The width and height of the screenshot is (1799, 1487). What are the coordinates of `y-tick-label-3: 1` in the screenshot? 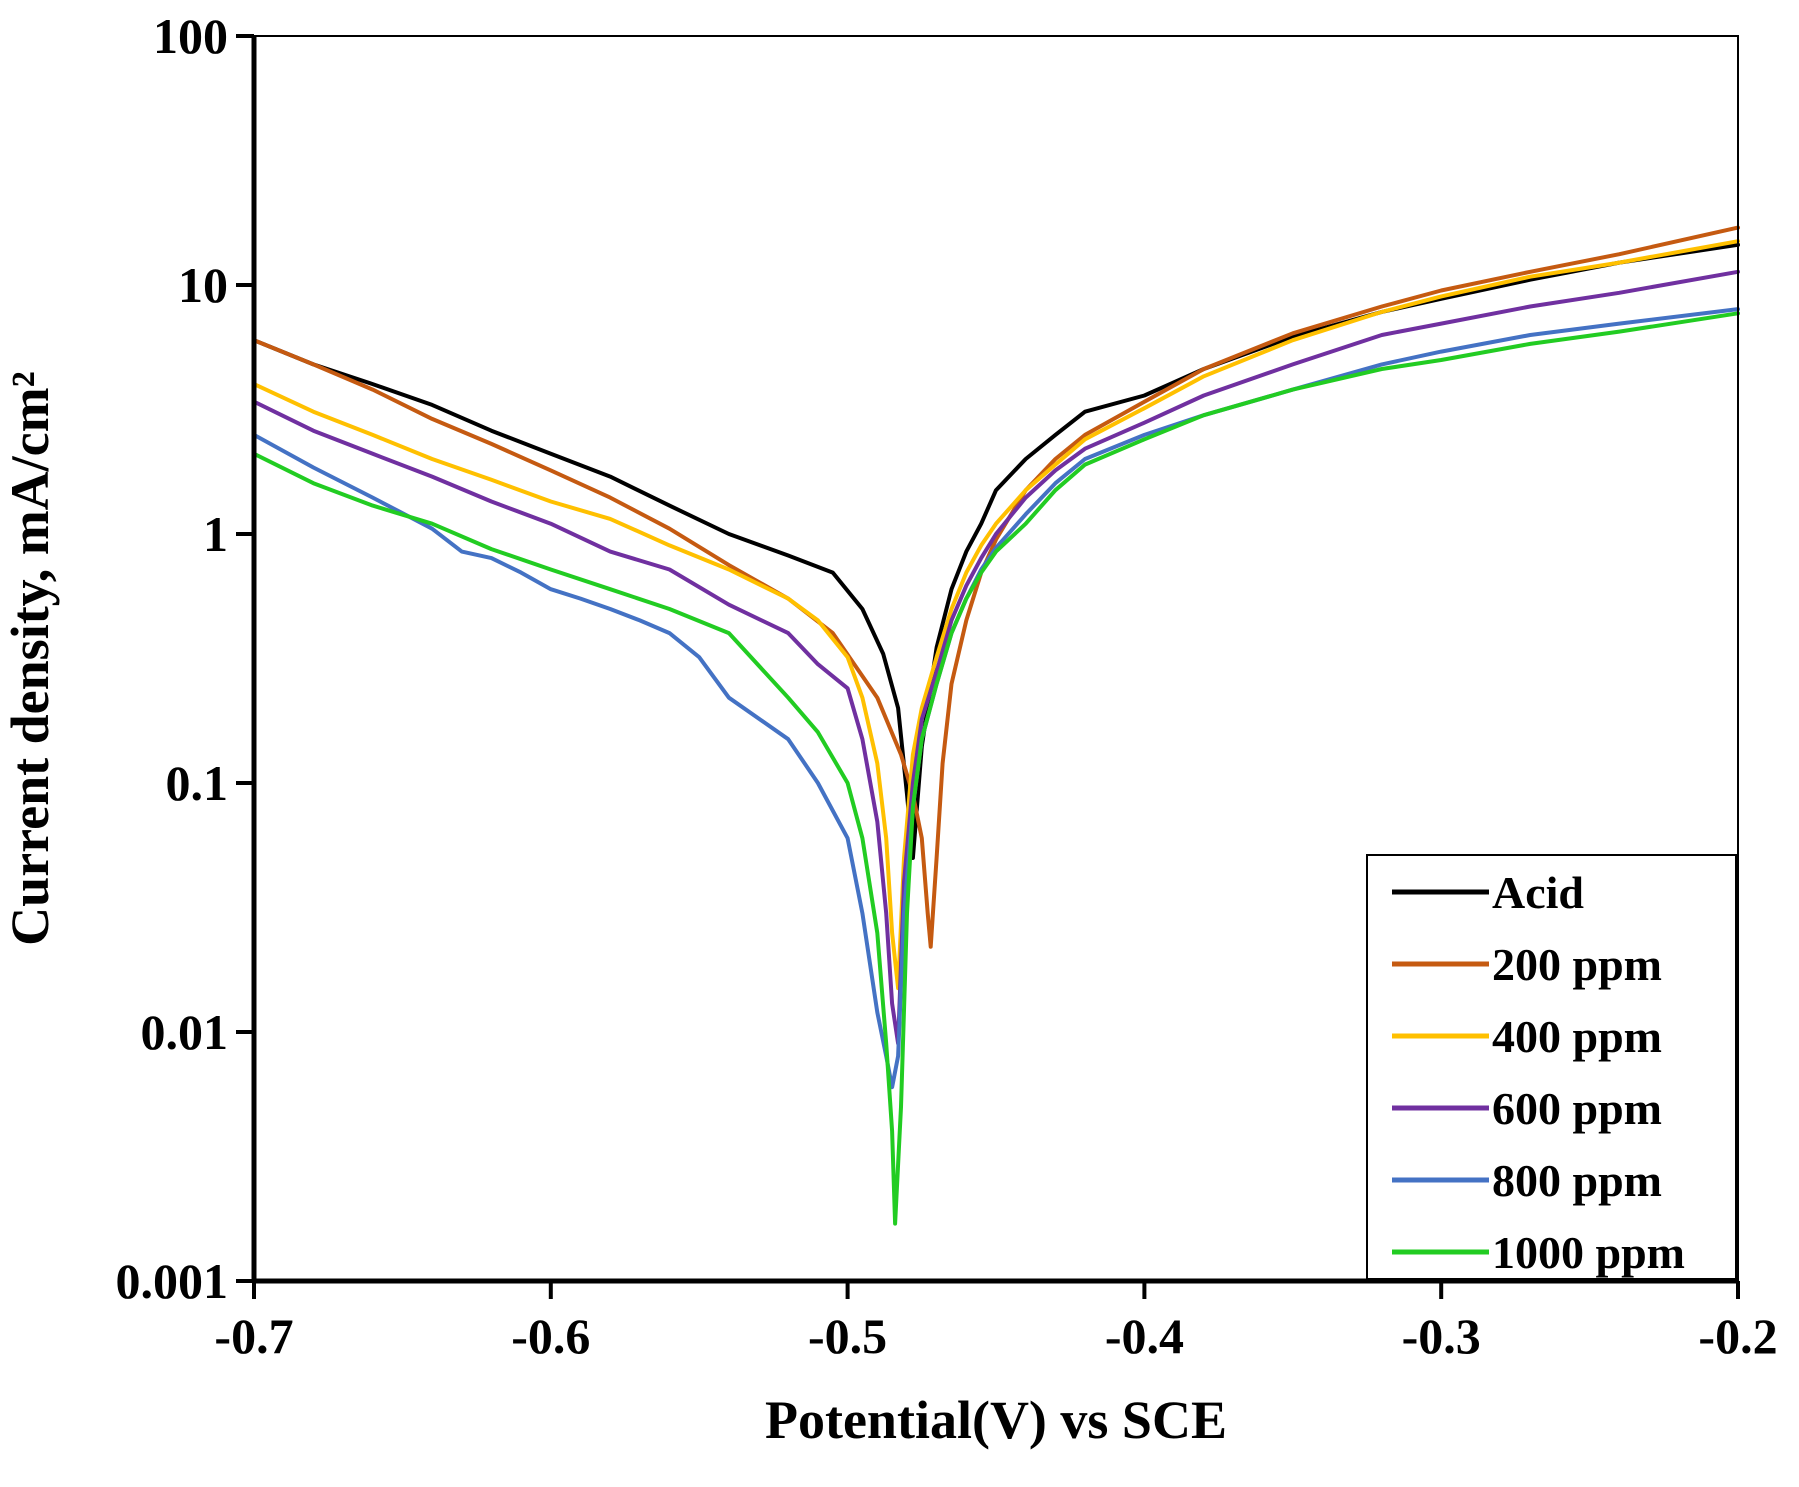 It's located at (215, 534).